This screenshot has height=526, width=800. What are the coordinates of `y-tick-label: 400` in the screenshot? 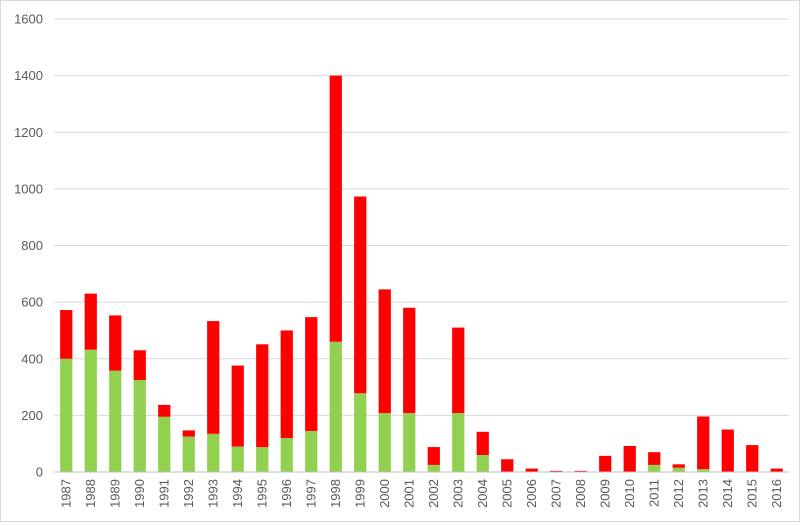 It's located at (32, 358).